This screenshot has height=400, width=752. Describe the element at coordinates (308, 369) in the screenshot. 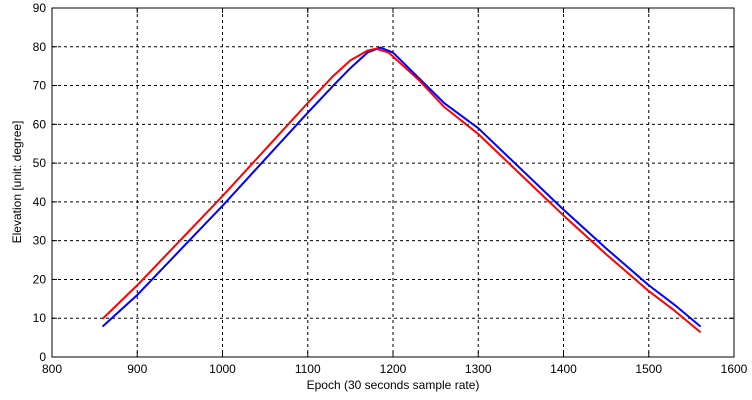

I see `x-tick-label: 1100` at that location.